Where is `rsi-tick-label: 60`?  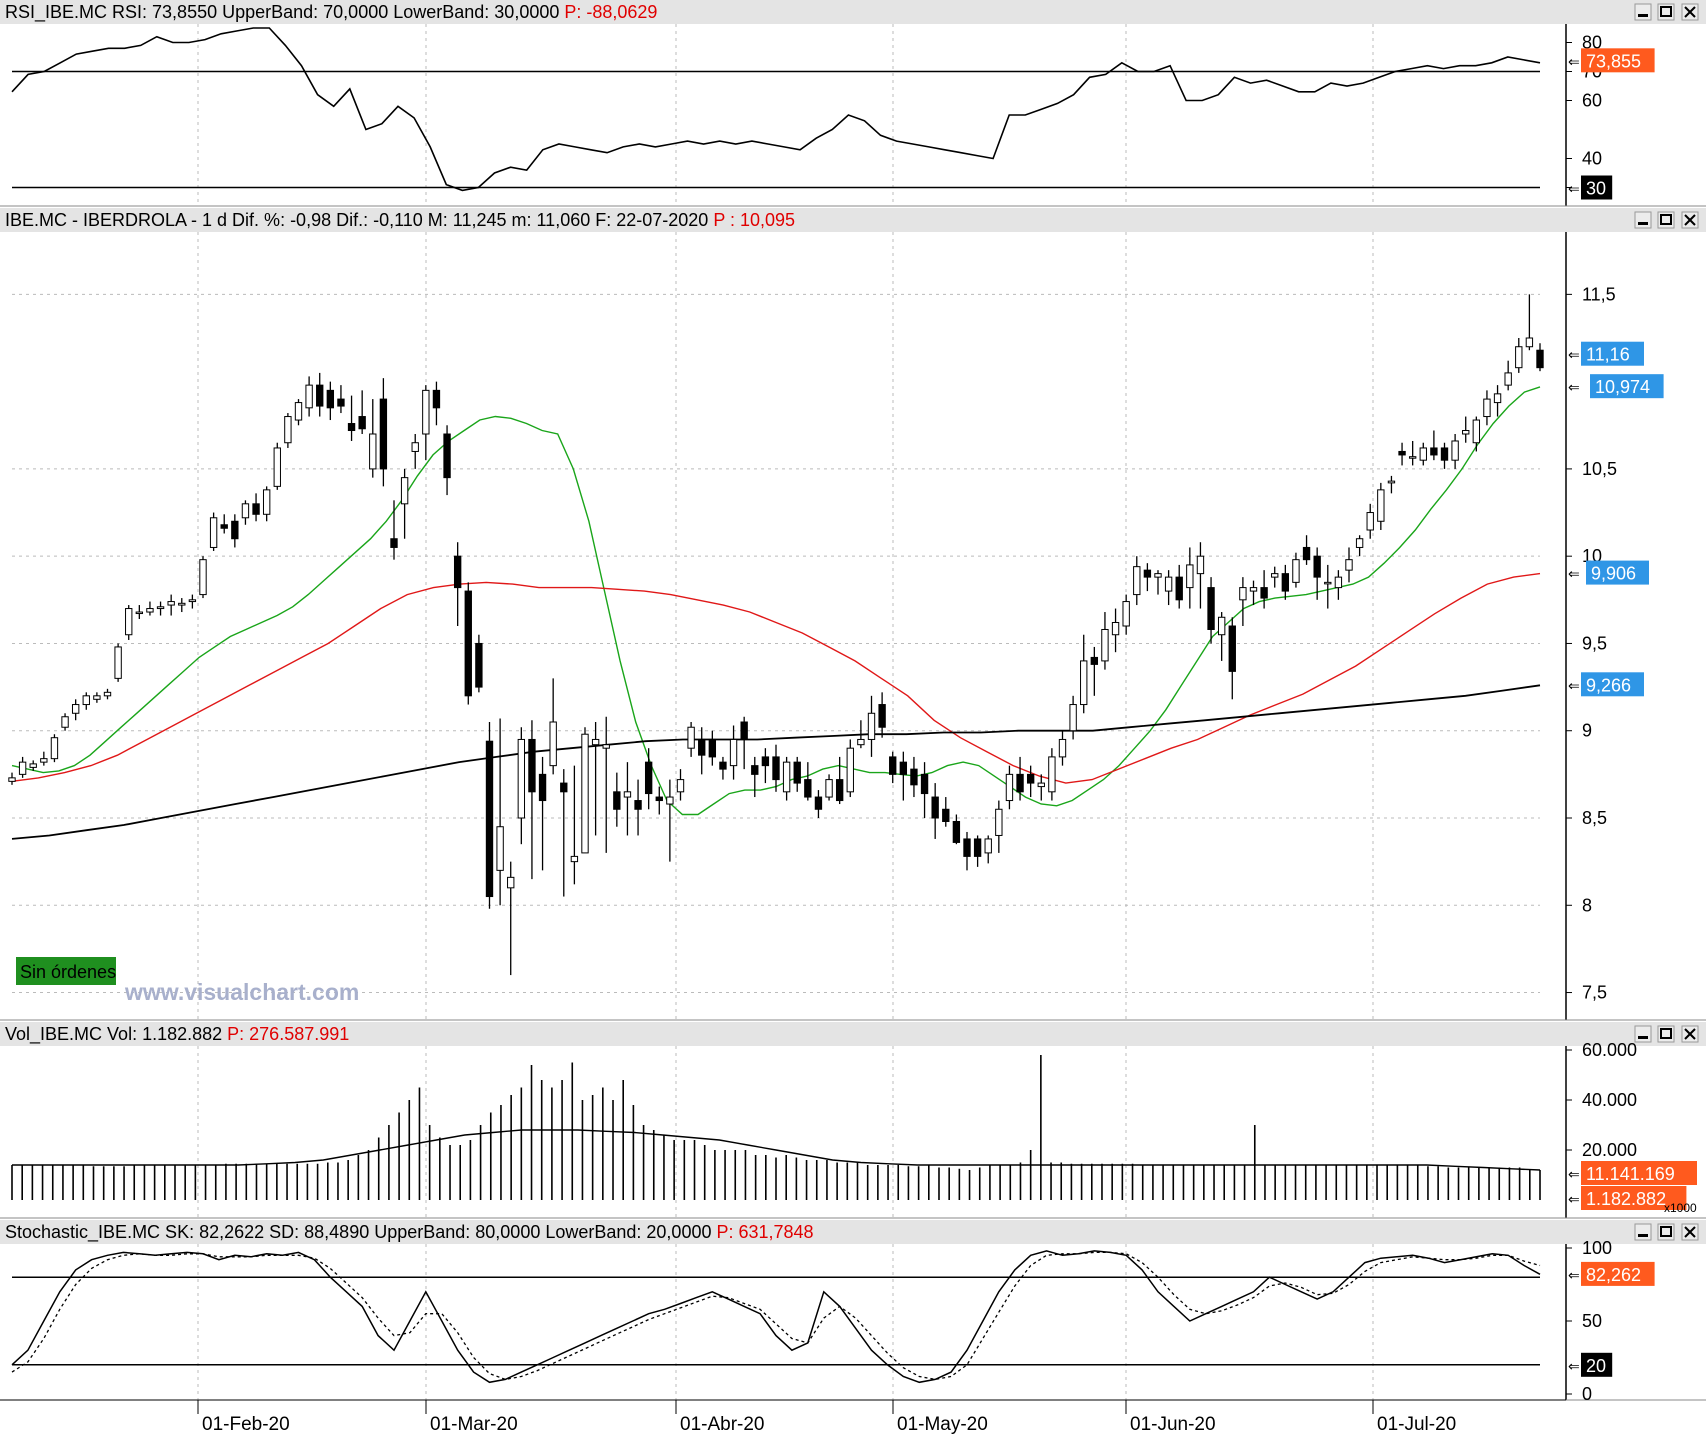 rsi-tick-label: 60 is located at coordinates (1592, 101).